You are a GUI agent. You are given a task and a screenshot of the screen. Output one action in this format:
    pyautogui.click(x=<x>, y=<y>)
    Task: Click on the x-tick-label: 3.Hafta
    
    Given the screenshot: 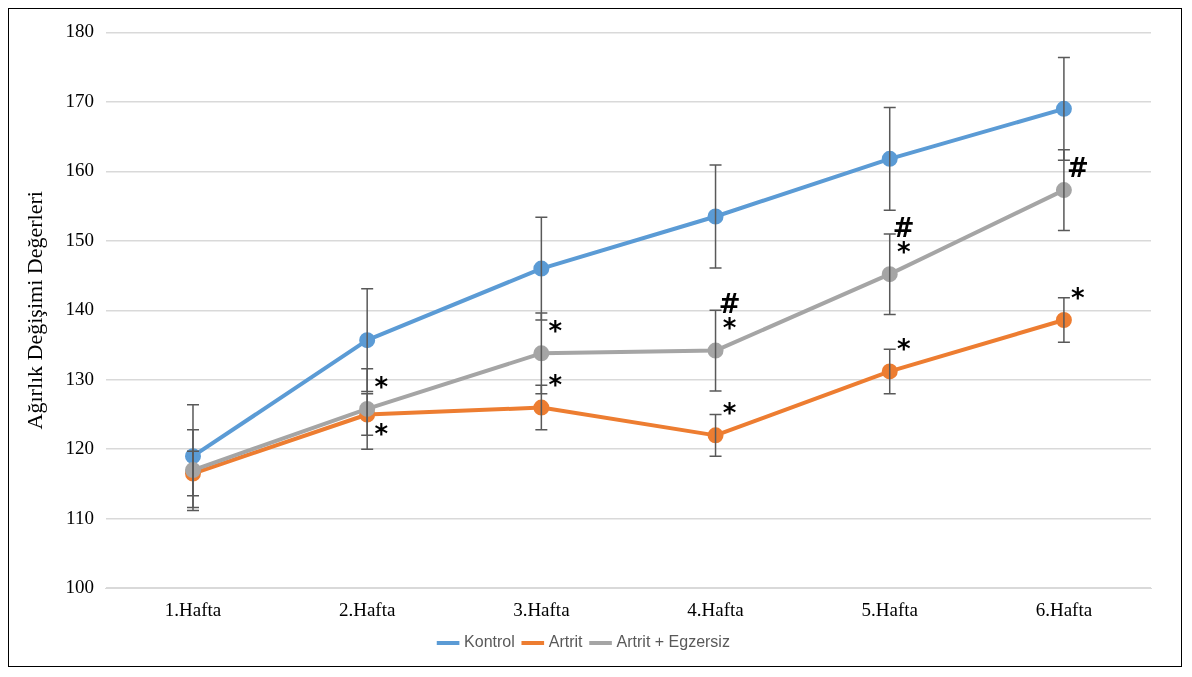 What is the action you would take?
    pyautogui.click(x=542, y=609)
    